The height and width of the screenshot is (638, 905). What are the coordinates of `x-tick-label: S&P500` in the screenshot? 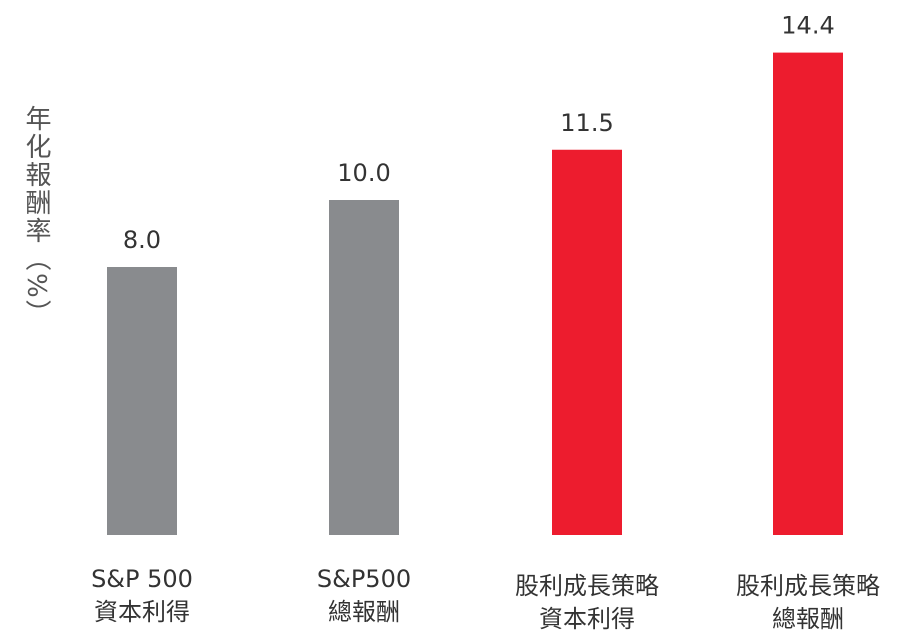 It's located at (364, 579).